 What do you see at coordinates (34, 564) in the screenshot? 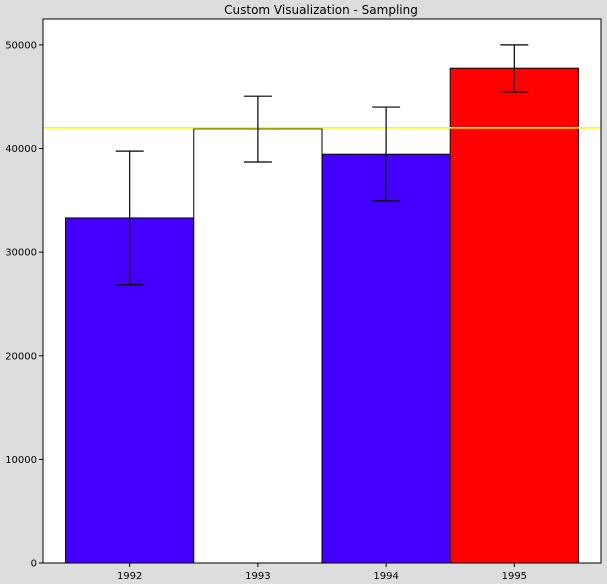
I see `y-tick-label: 0` at bounding box center [34, 564].